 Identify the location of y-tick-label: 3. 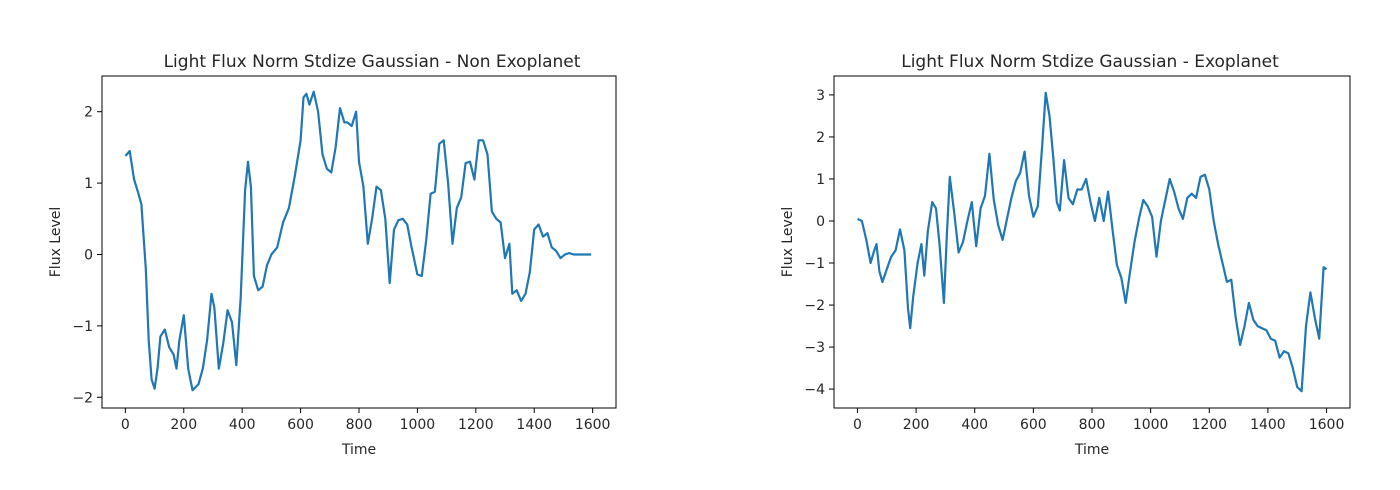
(820, 96).